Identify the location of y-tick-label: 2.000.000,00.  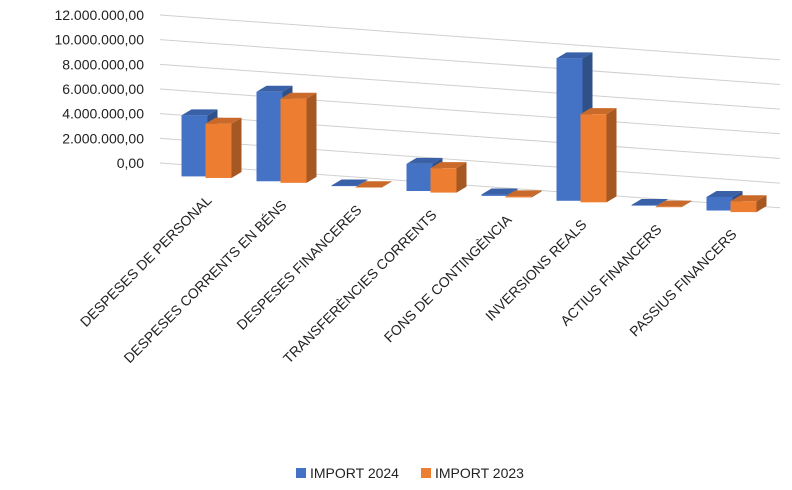
(103, 138).